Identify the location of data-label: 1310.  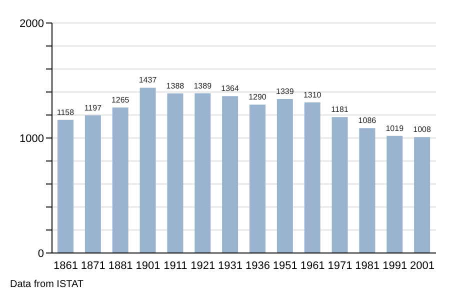
(312, 95).